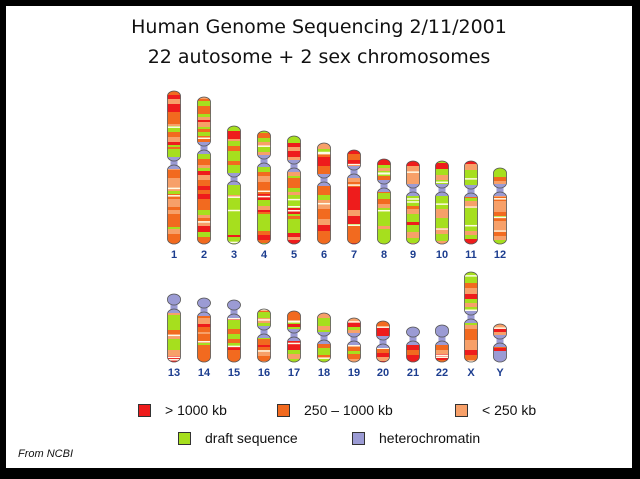 Image resolution: width=640 pixels, height=479 pixels. I want to click on chromosome-label-13: 13, so click(174, 373).